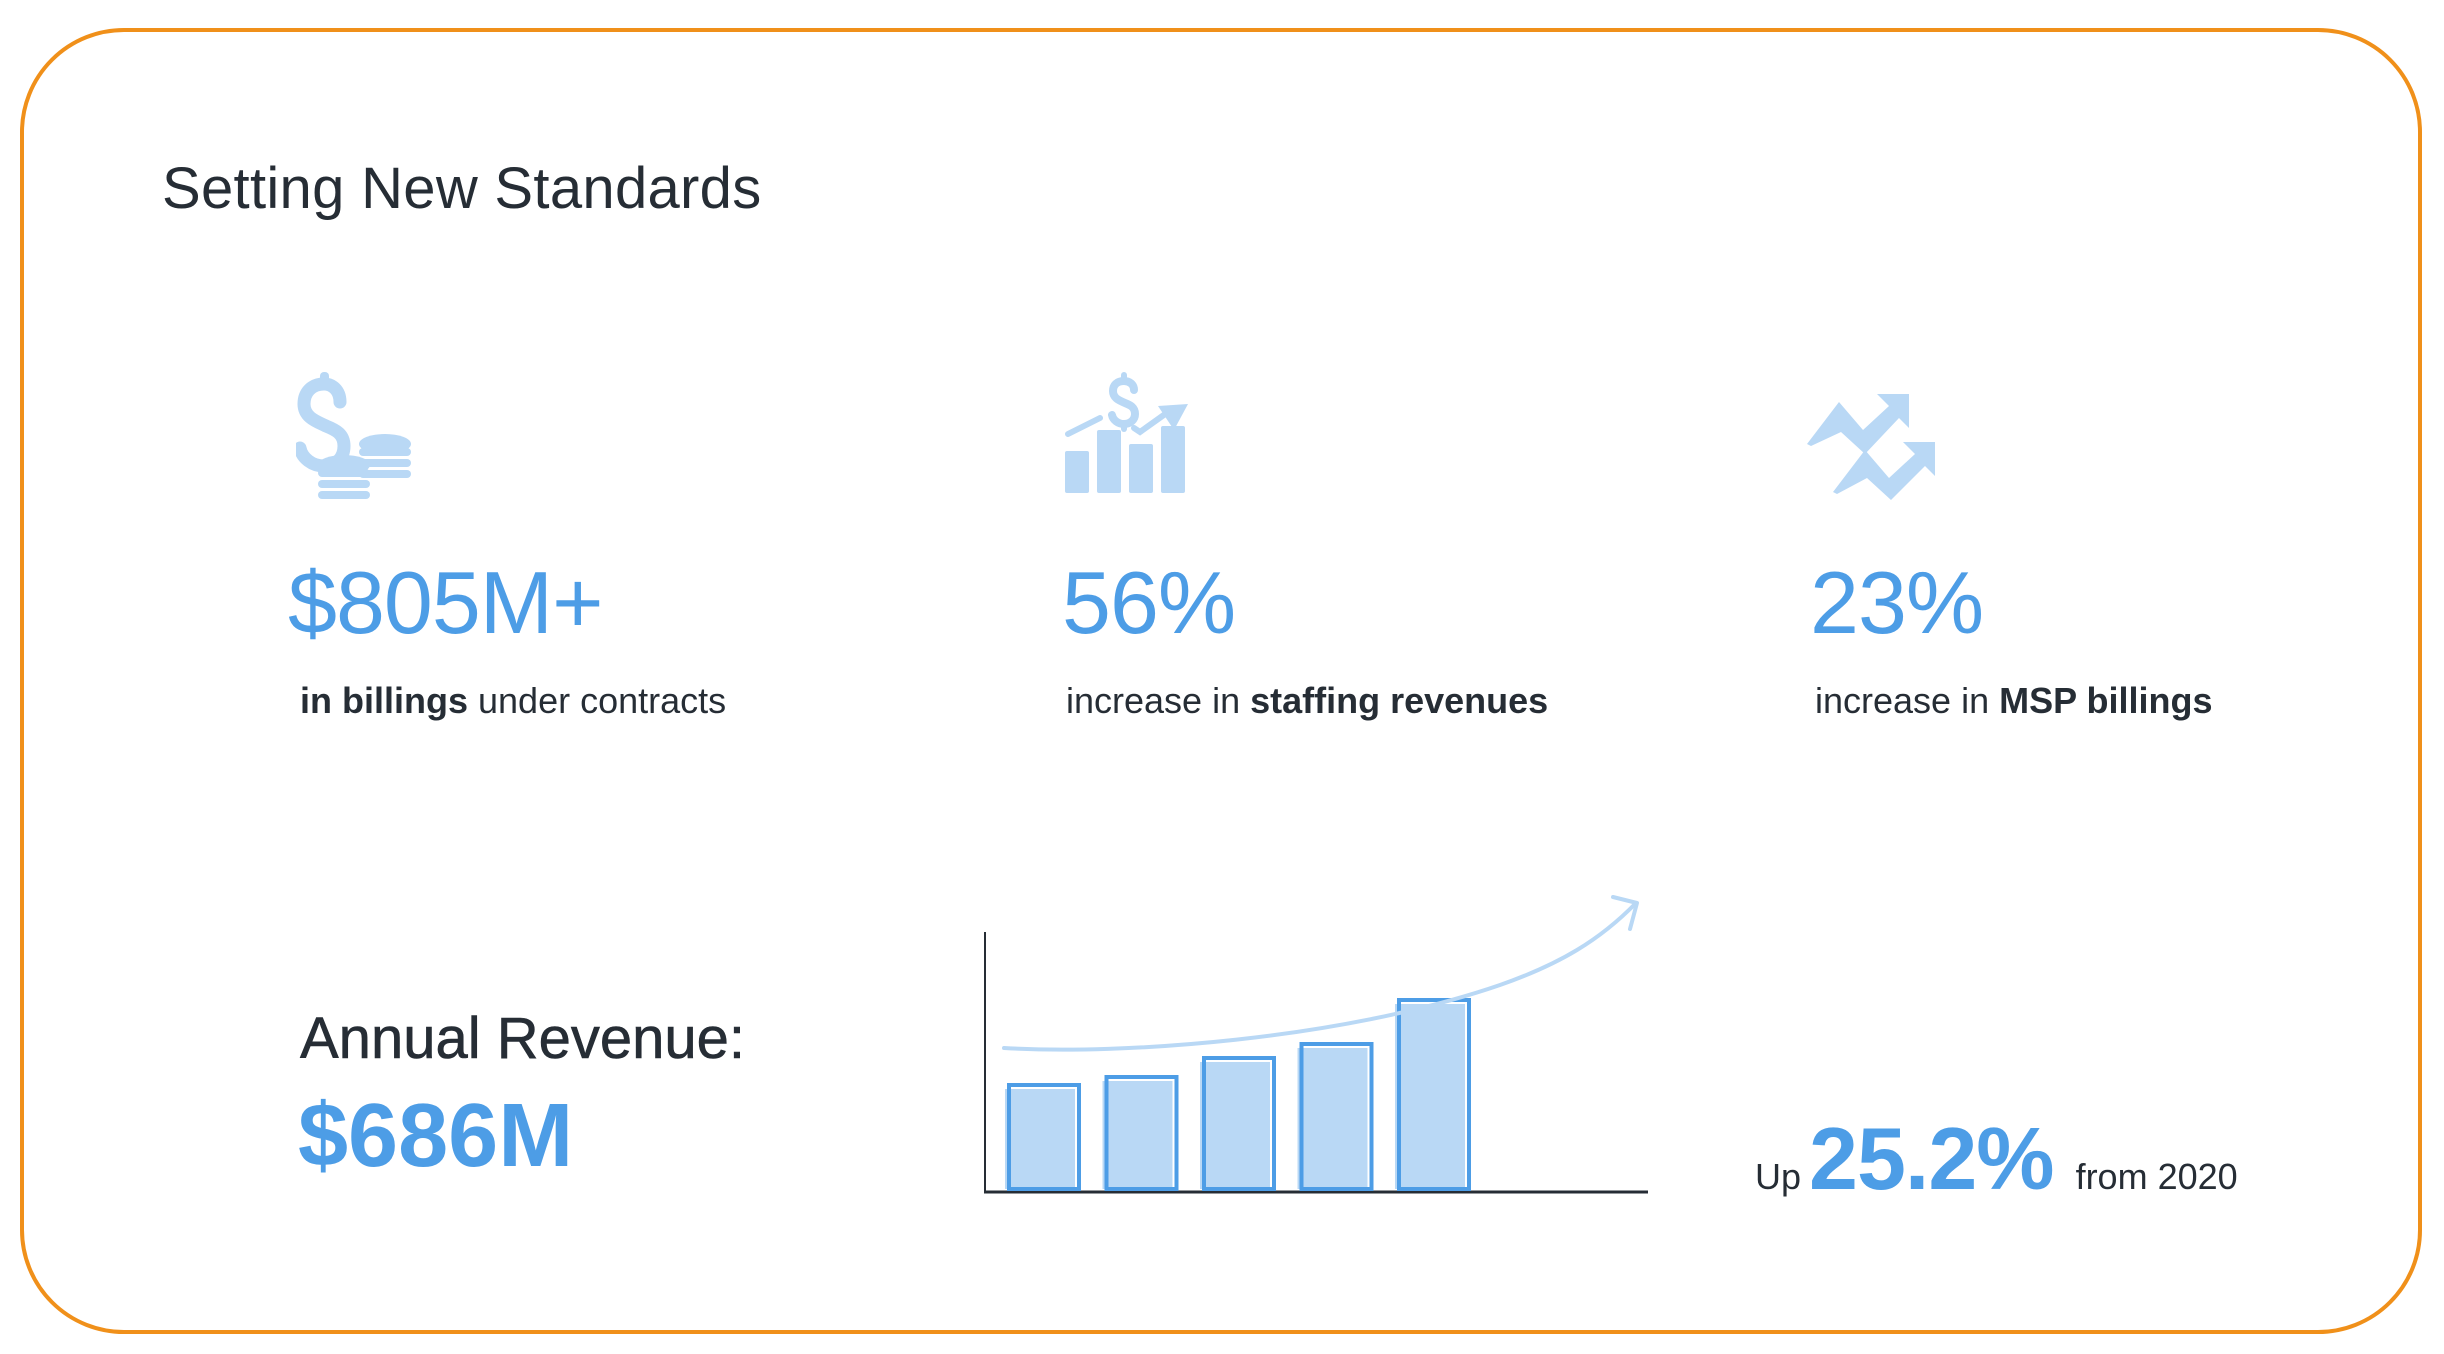  I want to click on stat-billings-caption-rest: under contracts, so click(597, 700).